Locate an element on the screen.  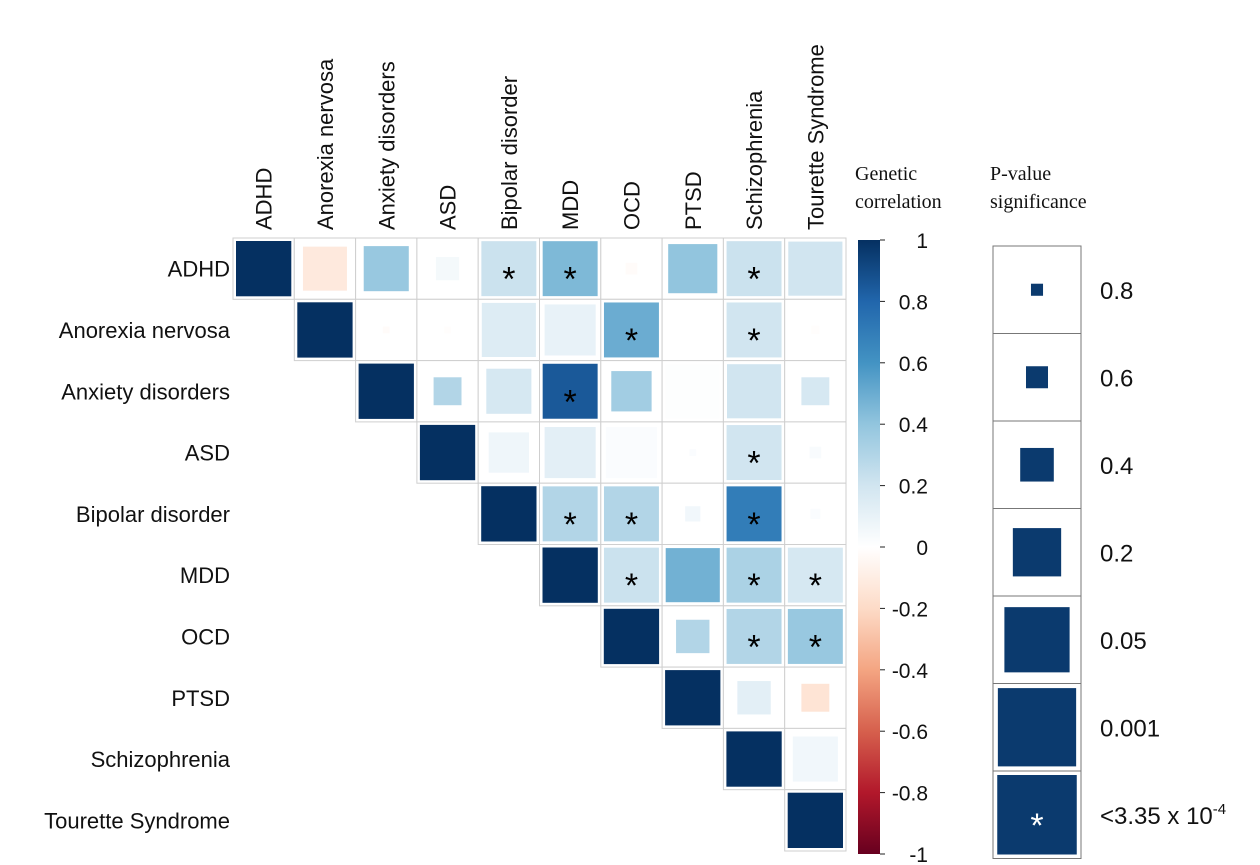
colorbar-tick-label: 0.8 is located at coordinates (913, 302).